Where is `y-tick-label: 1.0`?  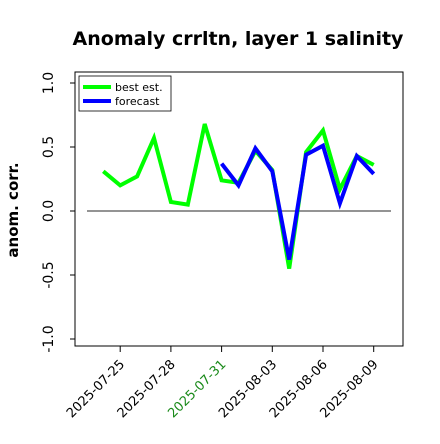 y-tick-label: 1.0 is located at coordinates (49, 83).